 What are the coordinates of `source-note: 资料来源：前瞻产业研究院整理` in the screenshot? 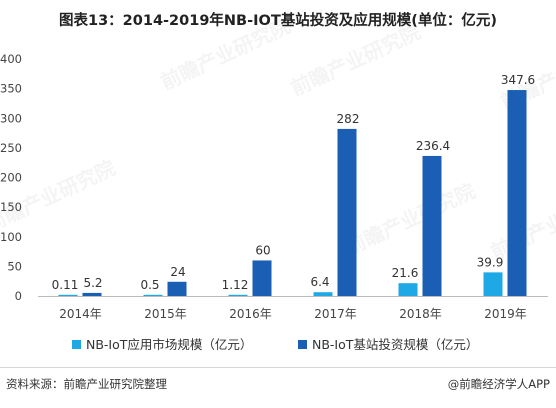 It's located at (86, 384).